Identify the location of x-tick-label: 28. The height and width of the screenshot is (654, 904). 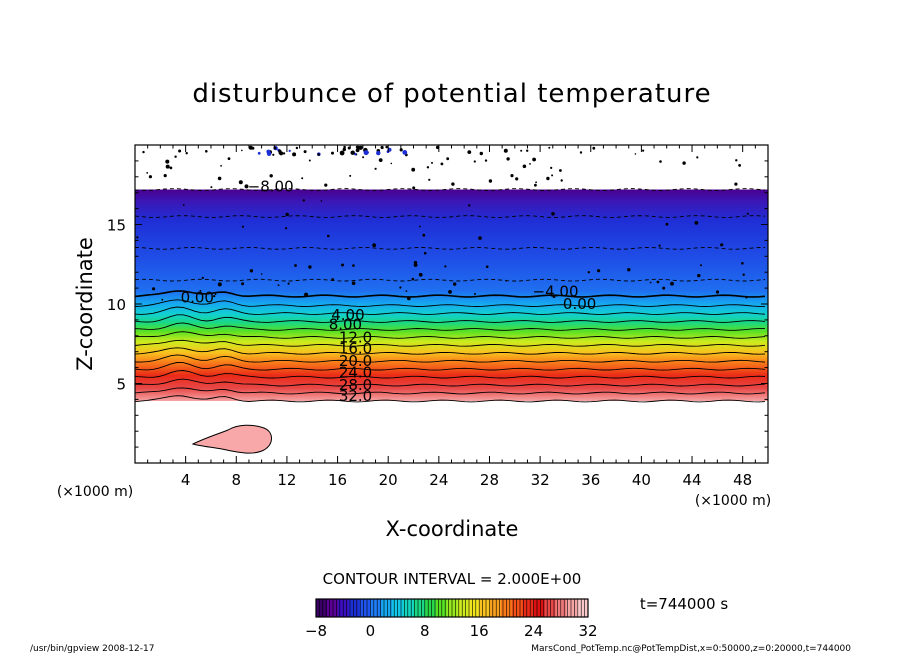
(489, 480).